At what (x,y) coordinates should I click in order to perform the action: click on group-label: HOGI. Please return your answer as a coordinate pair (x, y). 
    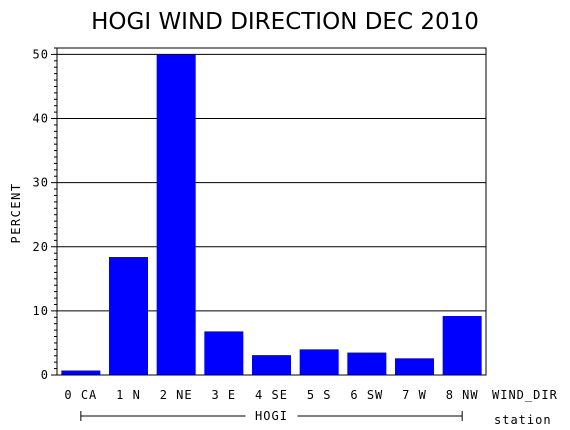
    Looking at the image, I should click on (271, 416).